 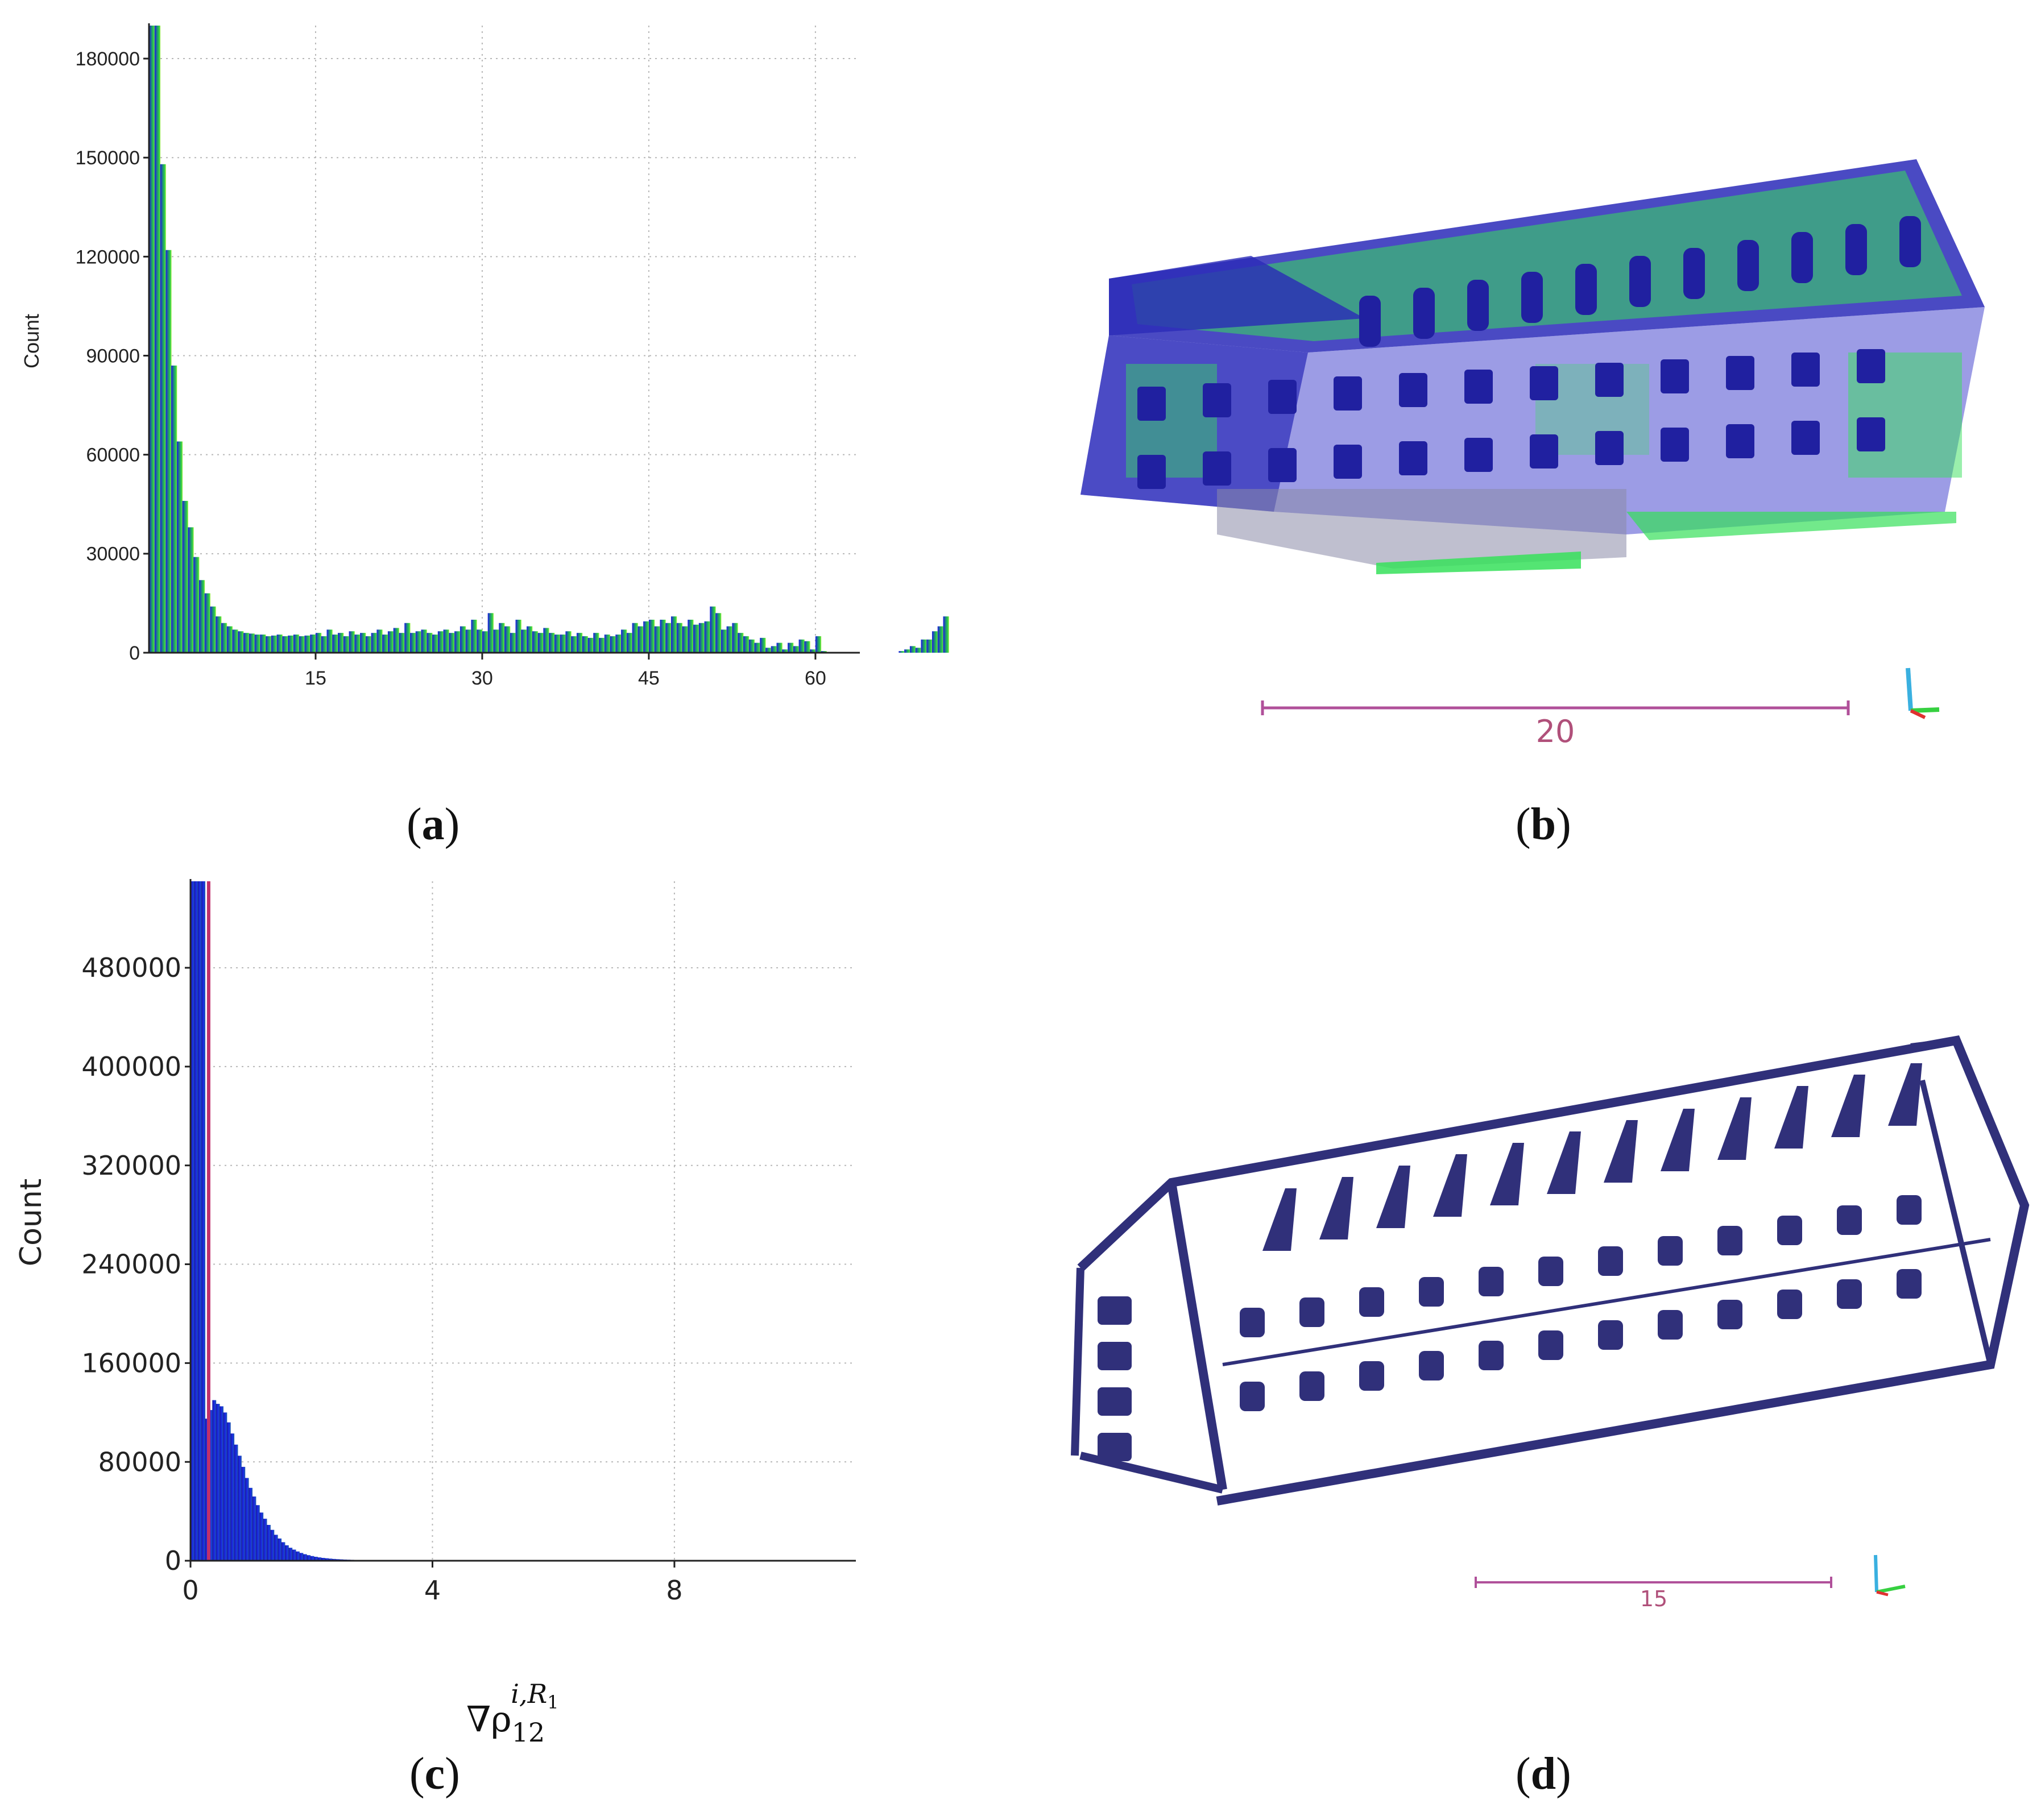 I want to click on panel-label-b: (b), so click(x=1543, y=824).